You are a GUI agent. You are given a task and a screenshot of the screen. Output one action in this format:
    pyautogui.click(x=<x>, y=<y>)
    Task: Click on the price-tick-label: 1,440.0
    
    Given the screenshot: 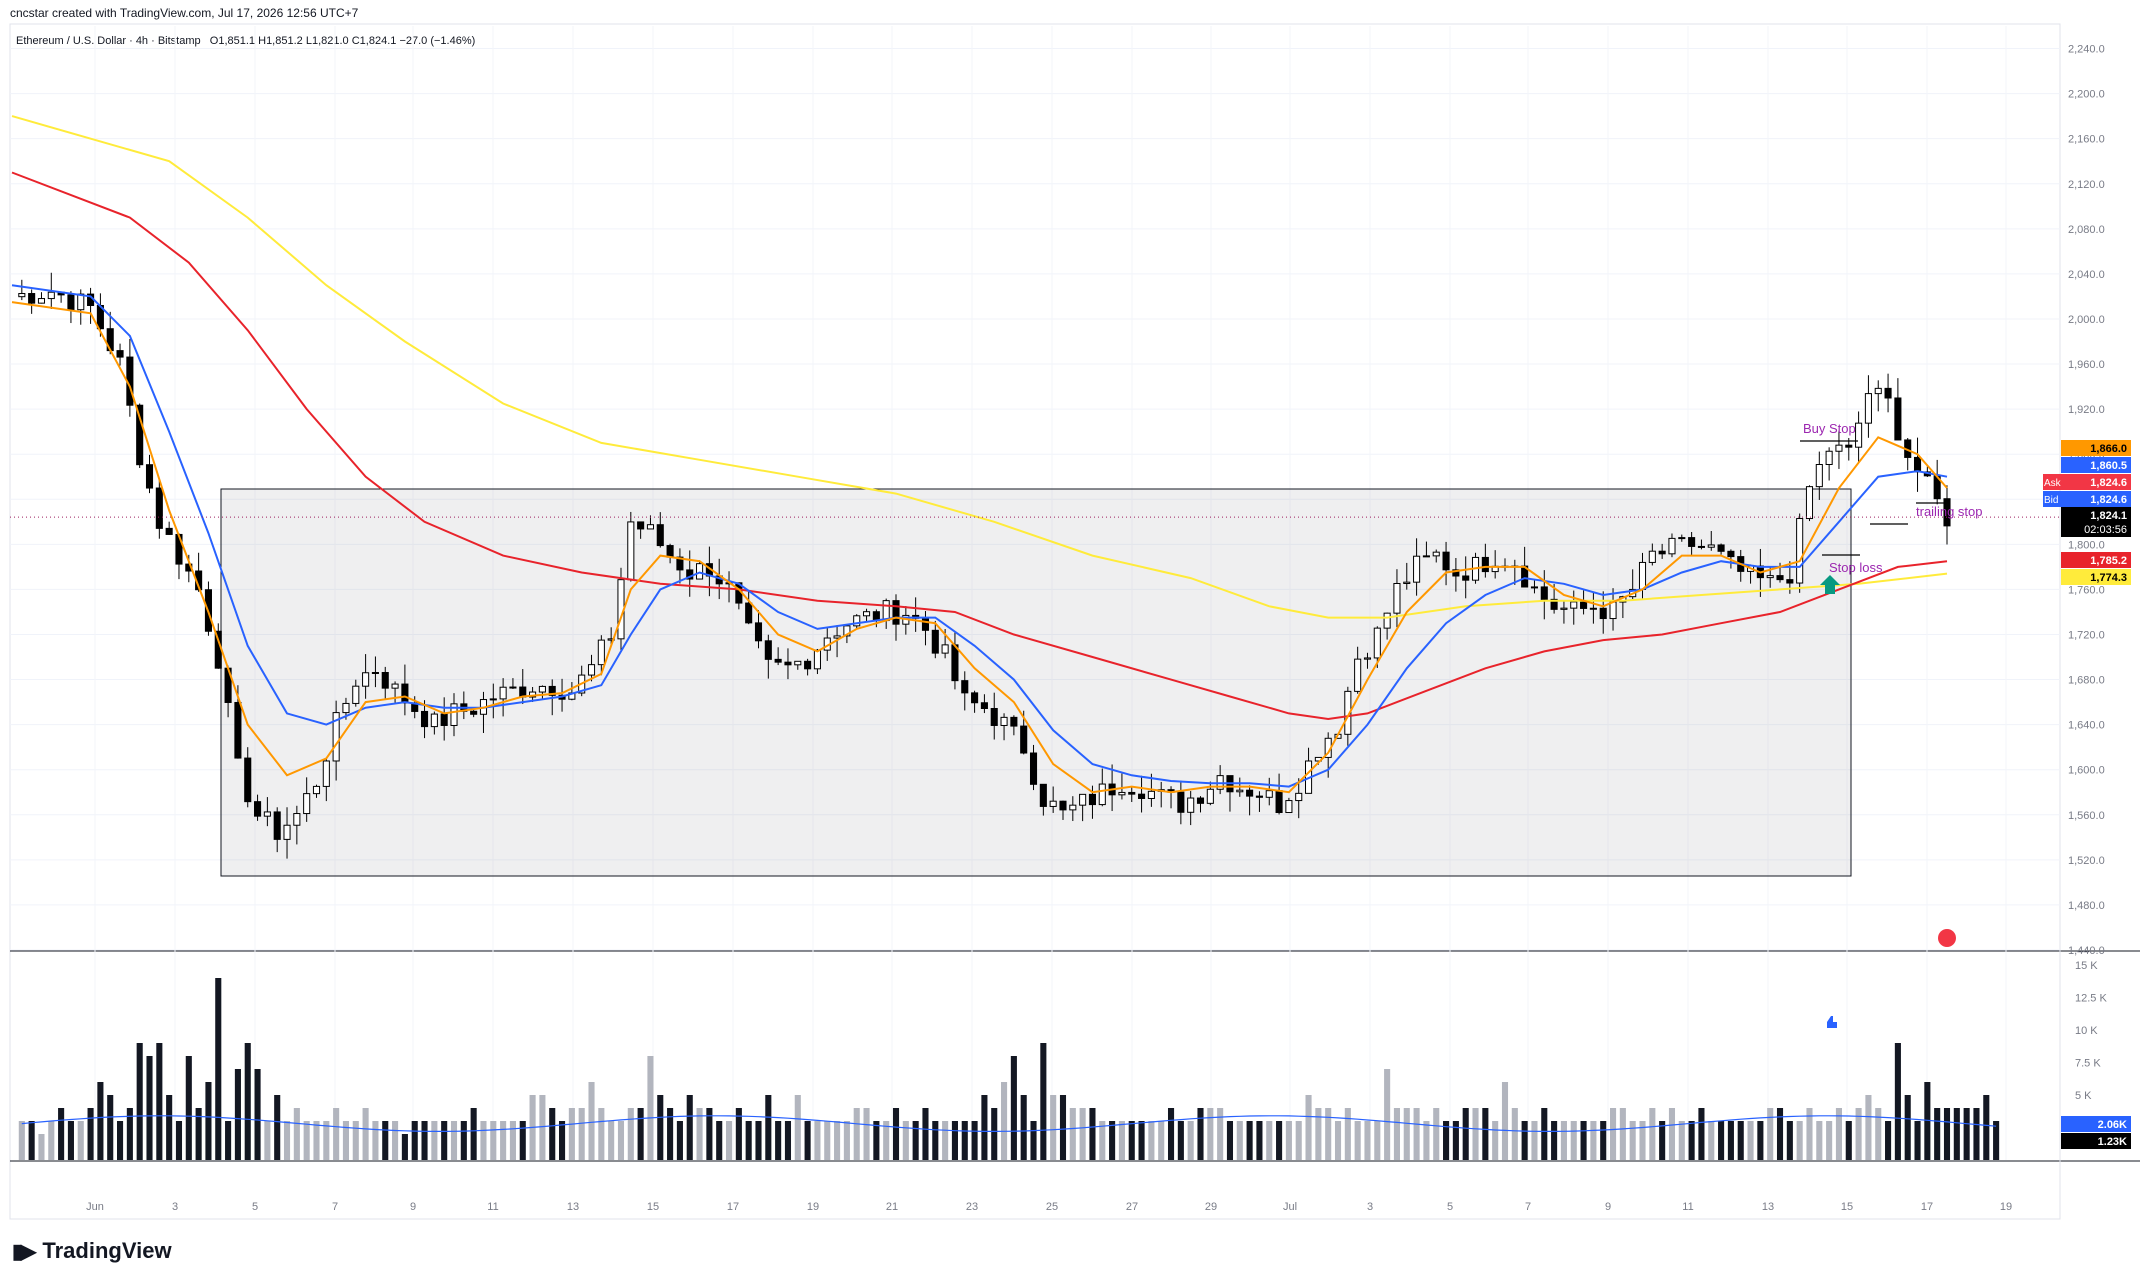 What is the action you would take?
    pyautogui.click(x=2086, y=951)
    